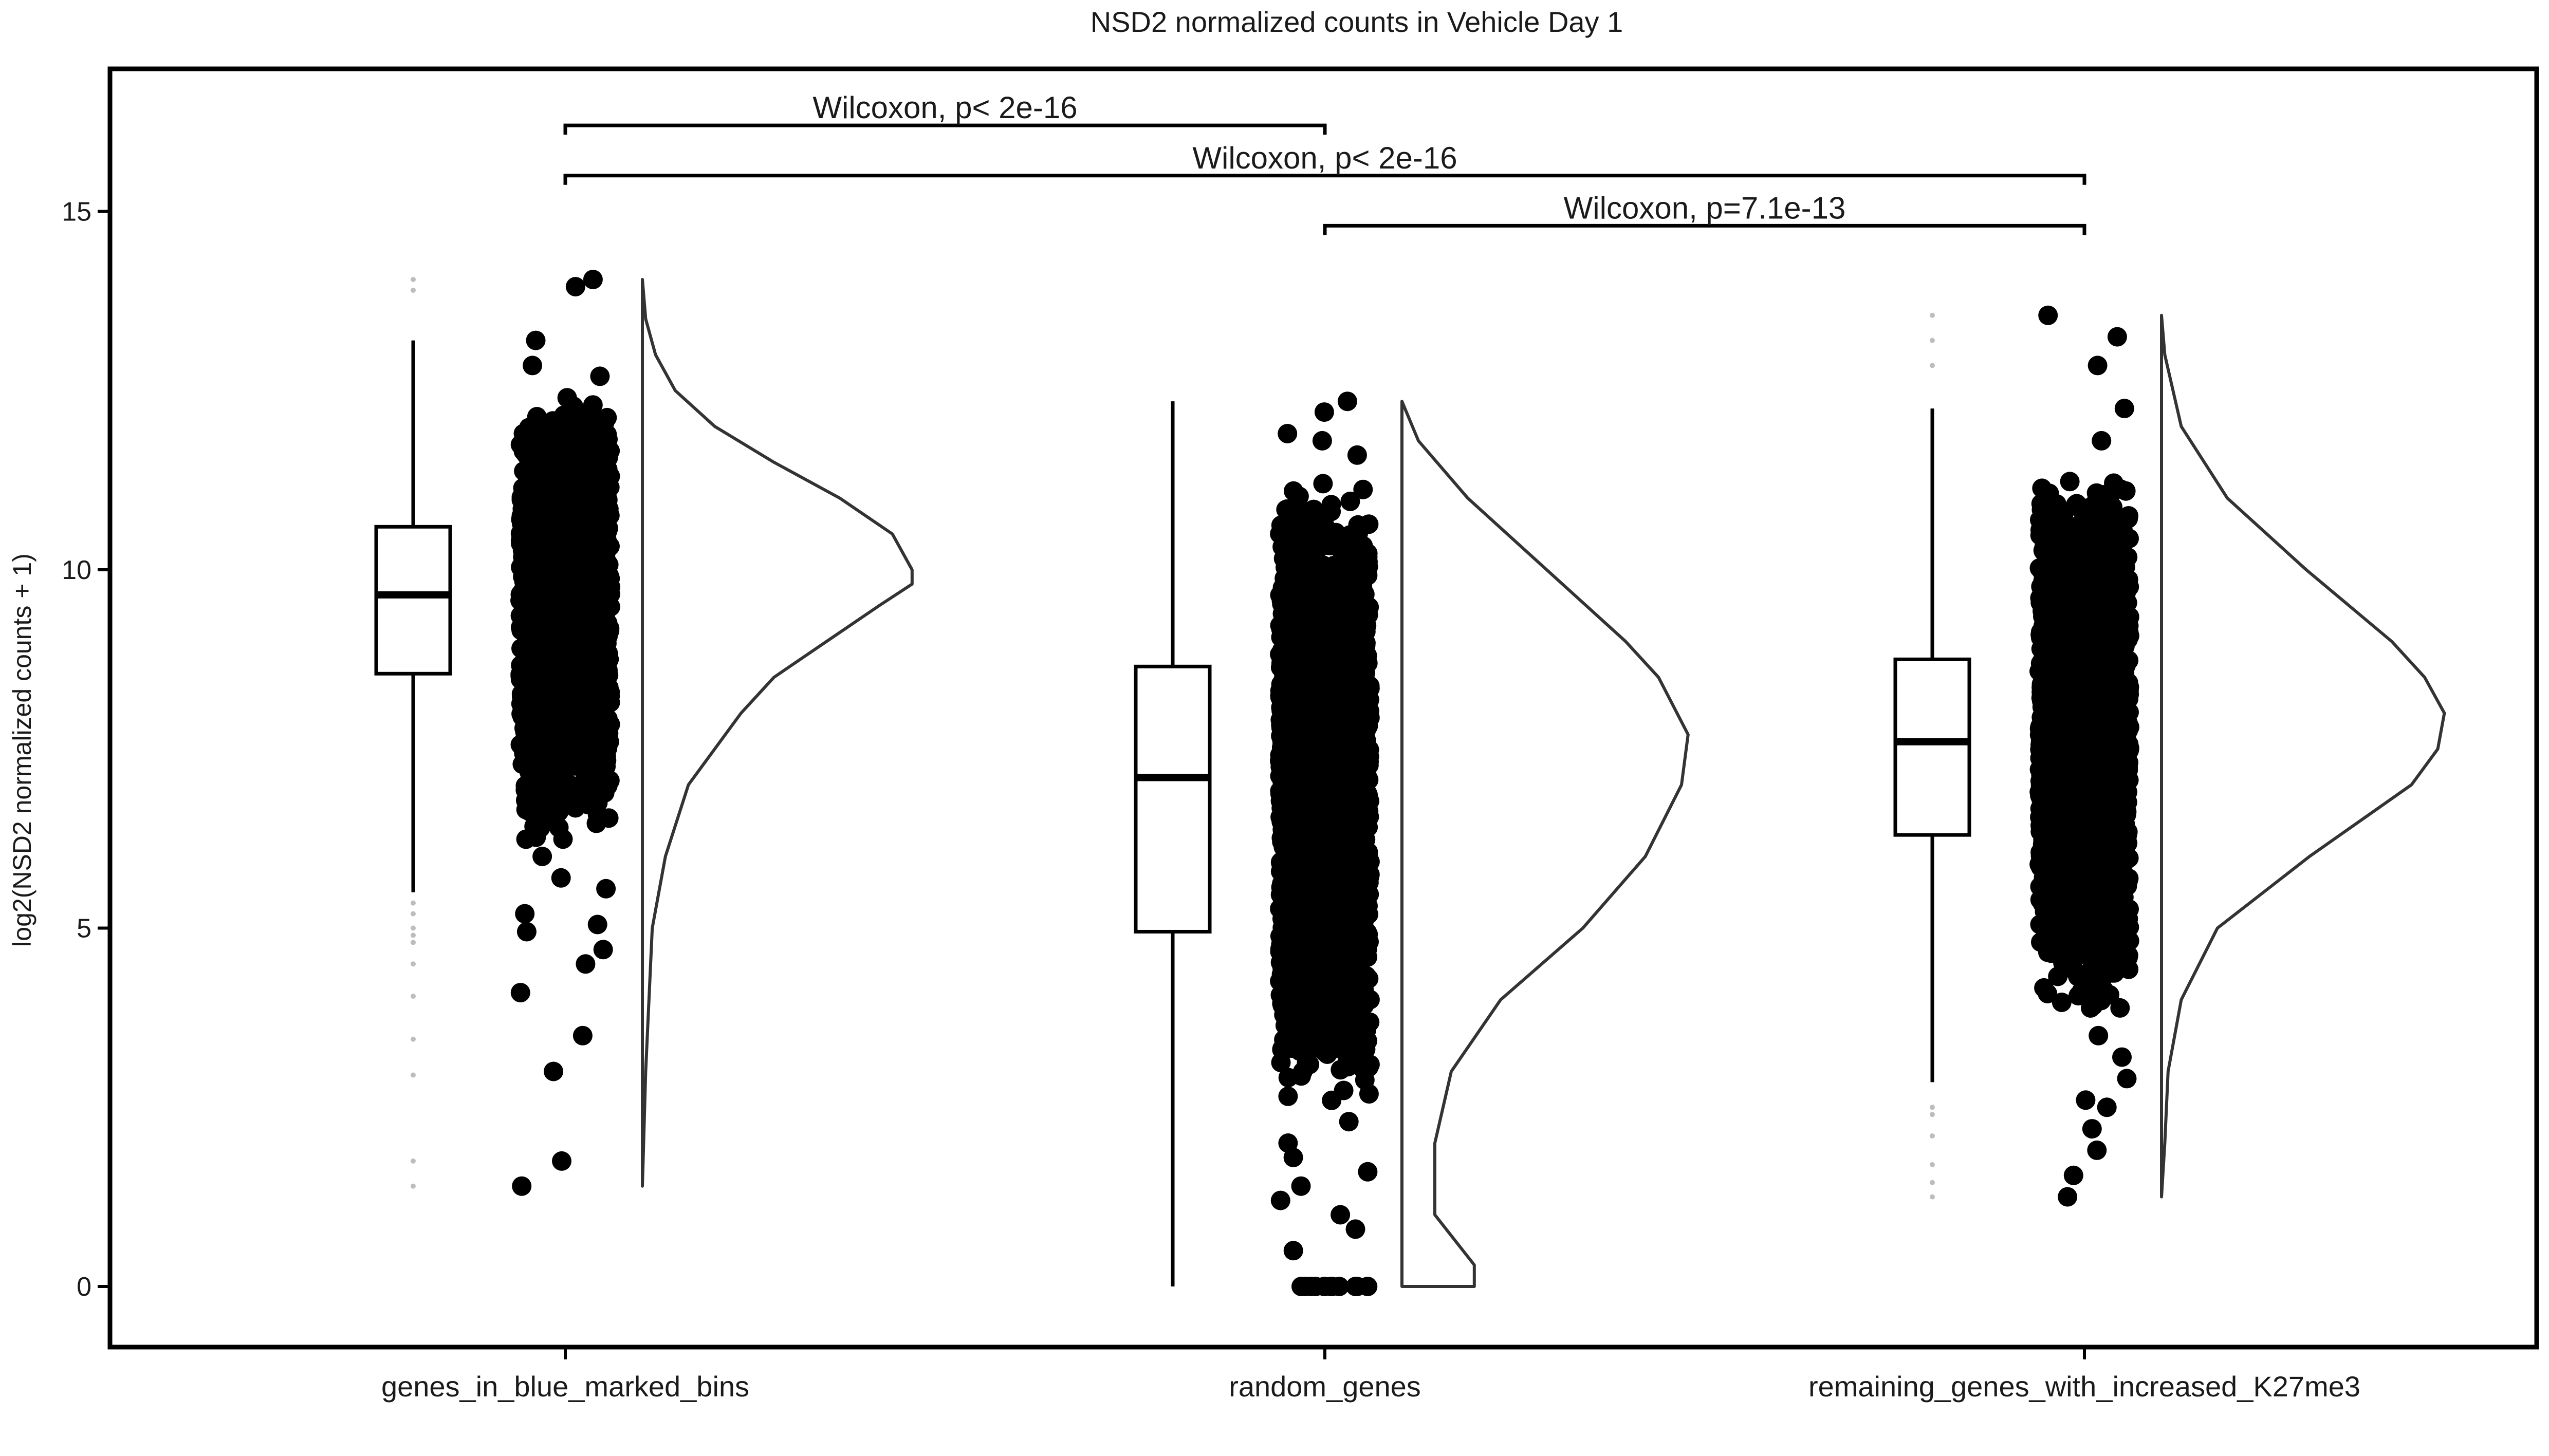 The width and height of the screenshot is (2549, 1456). What do you see at coordinates (84, 929) in the screenshot?
I see `y-tick-label: 5` at bounding box center [84, 929].